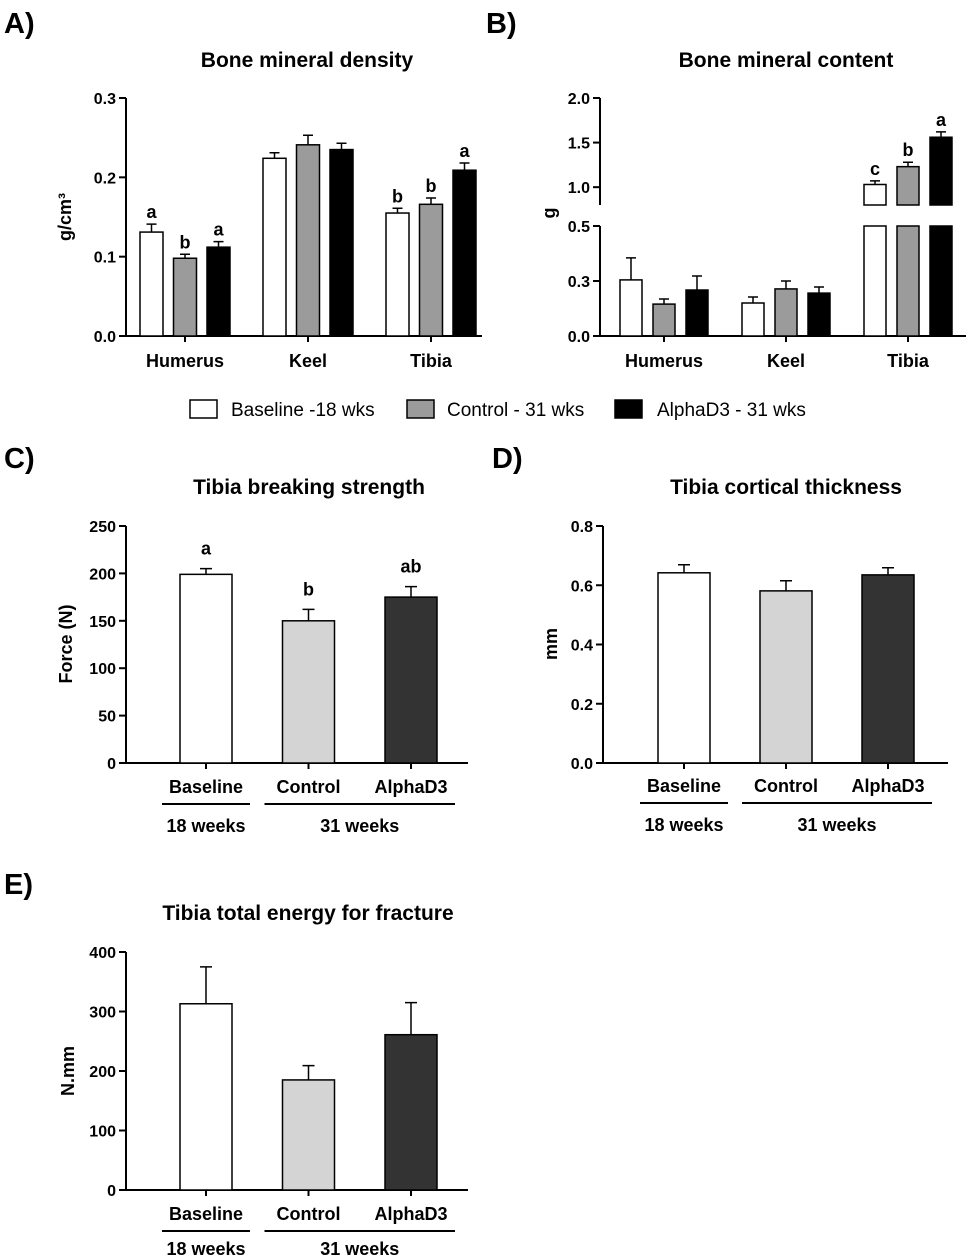  I want to click on y-axis-label: mm, so click(551, 644).